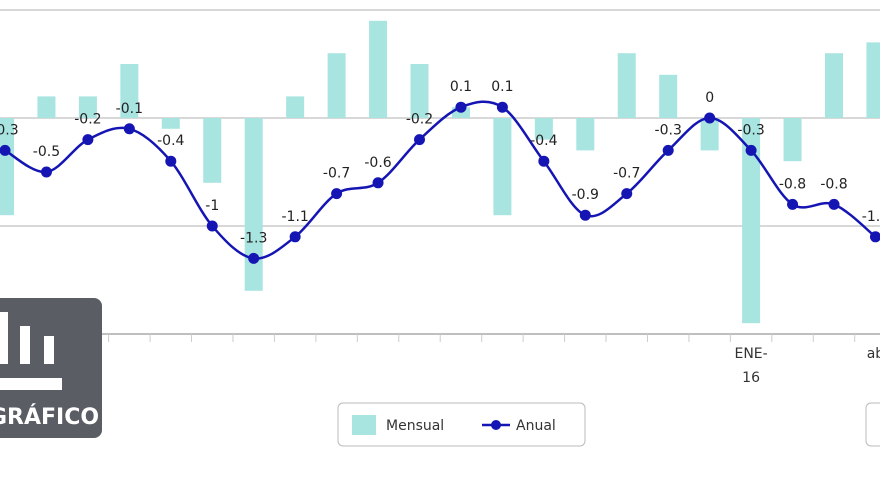 The image size is (880, 495). I want to click on legend-swatch-dot, so click(496, 425).